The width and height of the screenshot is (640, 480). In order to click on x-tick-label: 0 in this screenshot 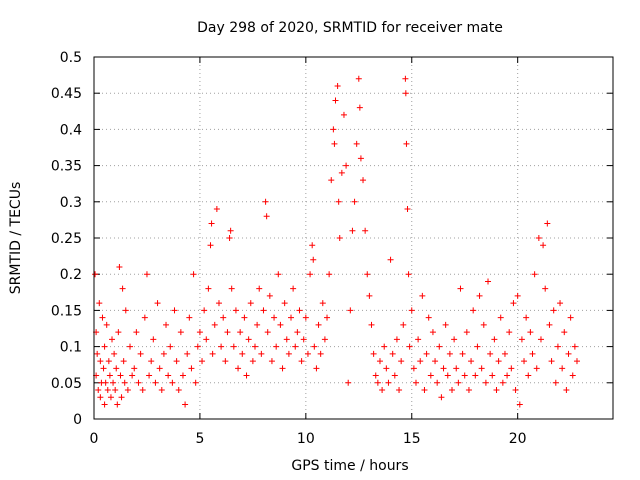, I will do `click(94, 439)`.